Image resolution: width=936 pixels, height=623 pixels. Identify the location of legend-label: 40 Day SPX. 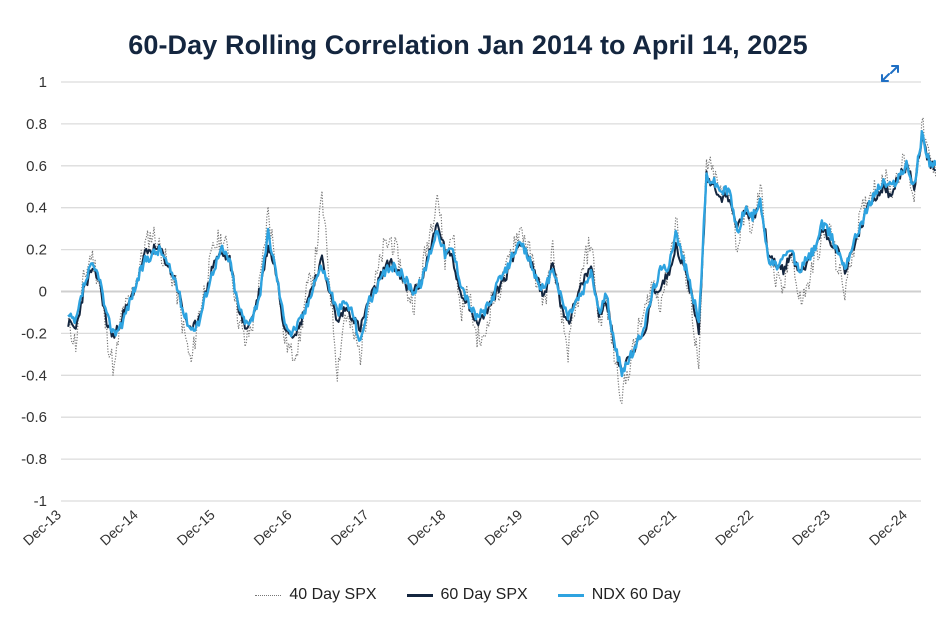
(333, 594).